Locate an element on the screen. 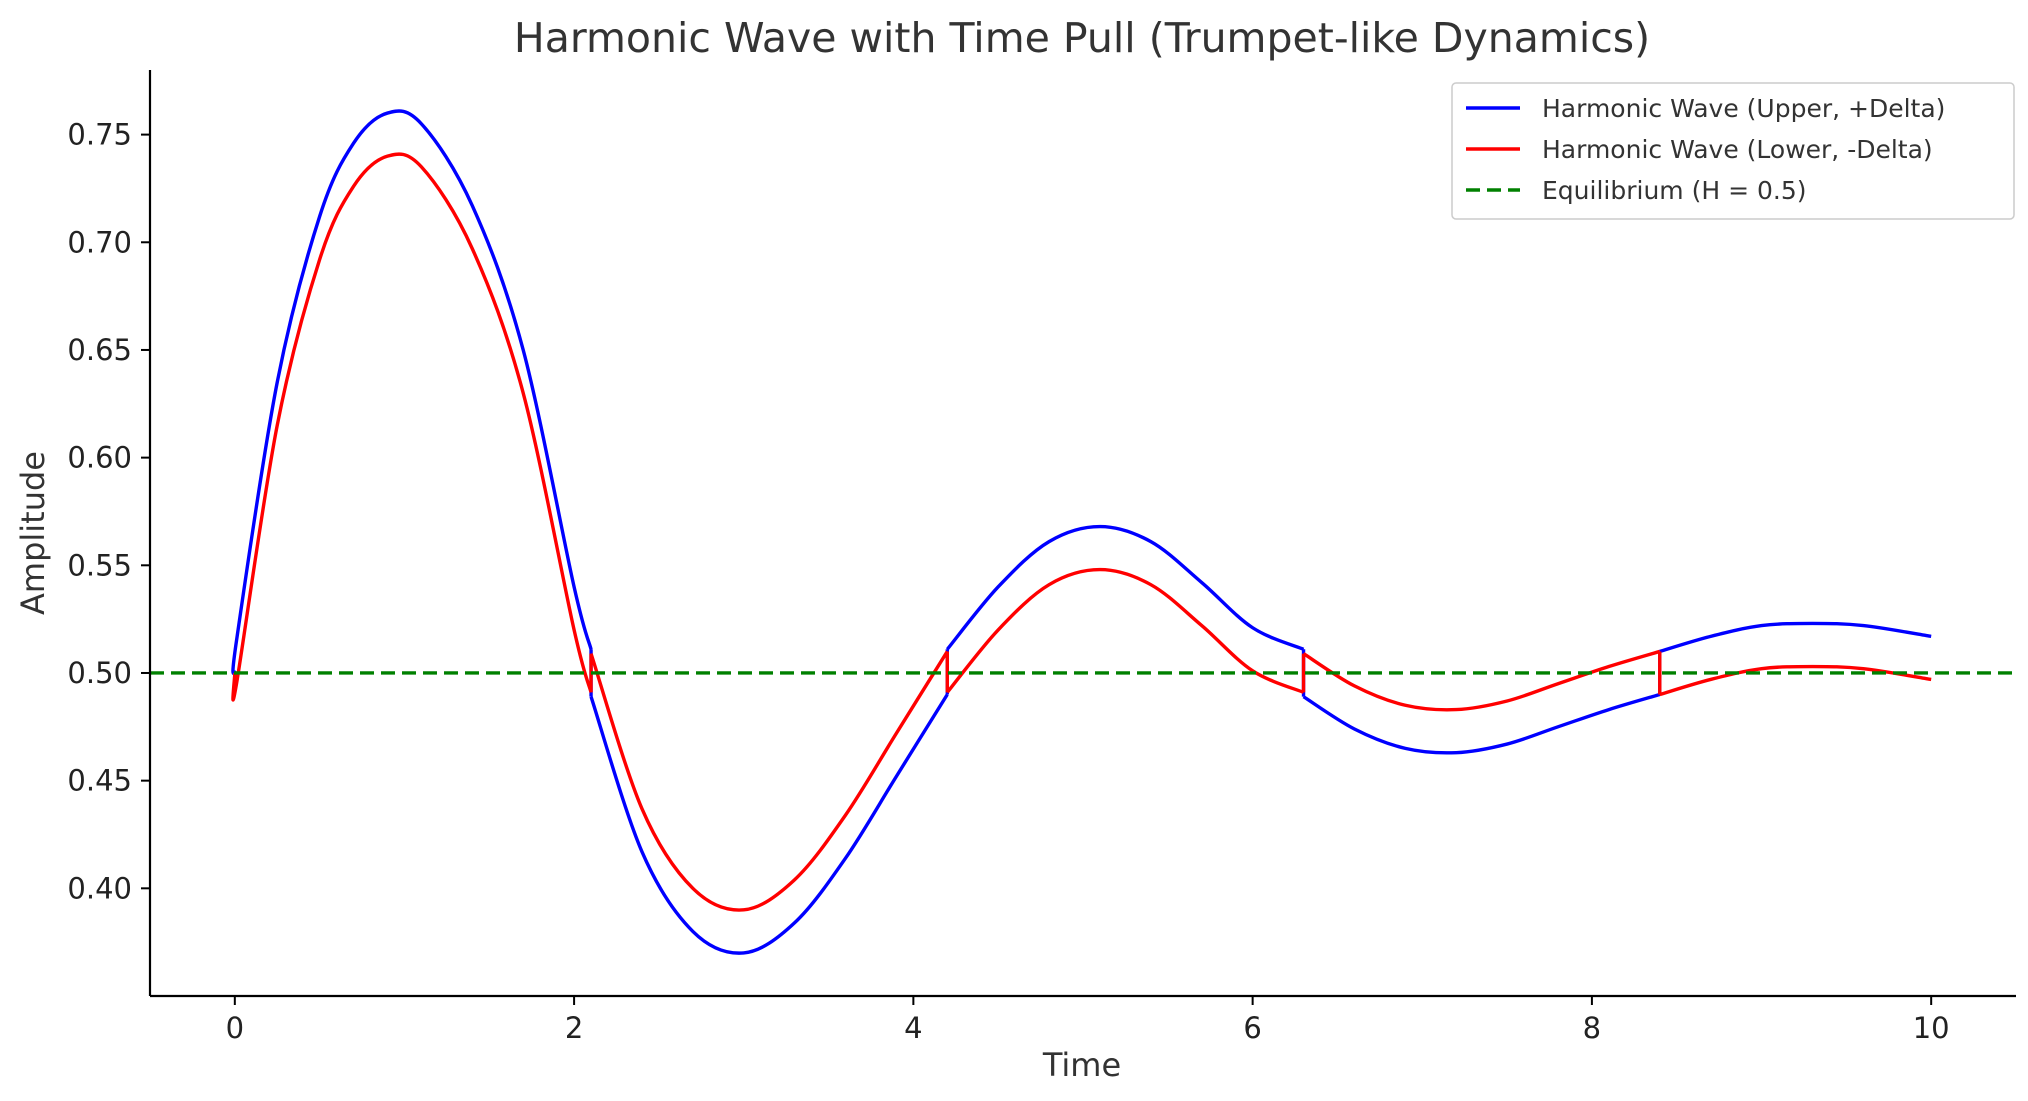 The image size is (2028, 1101). y-tick-label: 0.60 is located at coordinates (99, 458).